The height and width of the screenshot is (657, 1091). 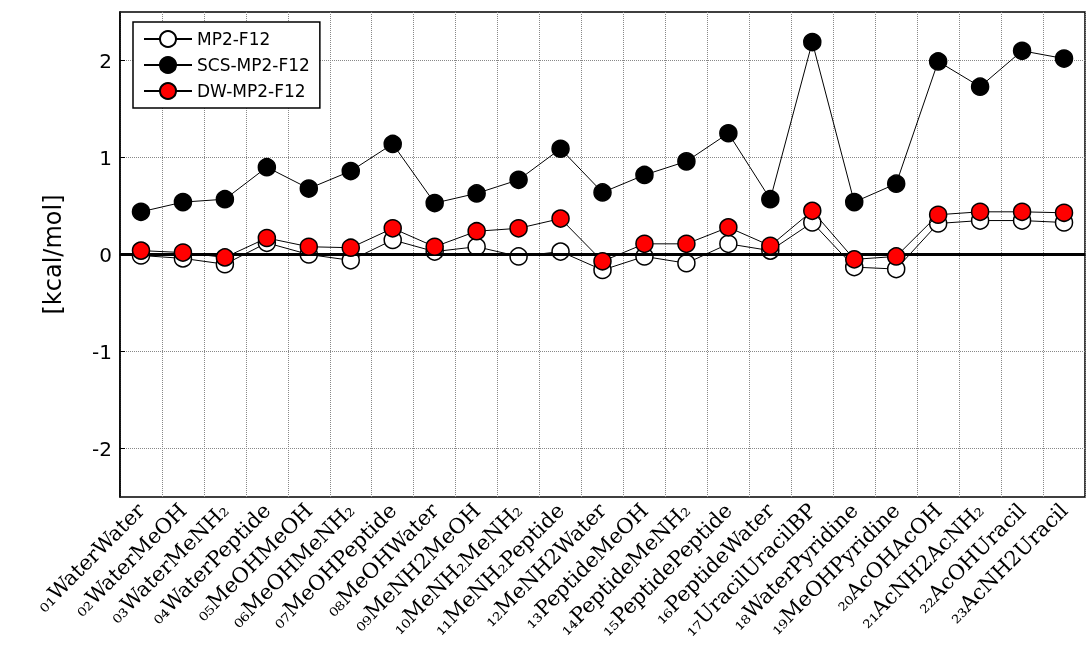 I want to click on legend-label: SCS-MP2-F12, so click(x=253, y=65).